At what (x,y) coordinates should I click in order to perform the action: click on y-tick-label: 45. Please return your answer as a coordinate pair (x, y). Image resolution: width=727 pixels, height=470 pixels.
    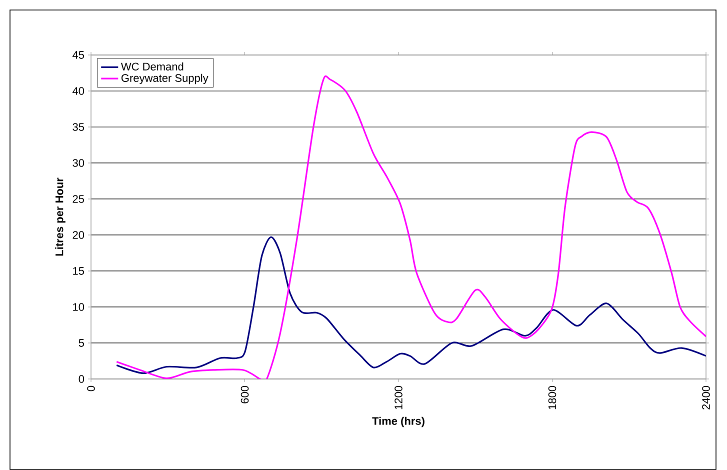
    Looking at the image, I should click on (78, 55).